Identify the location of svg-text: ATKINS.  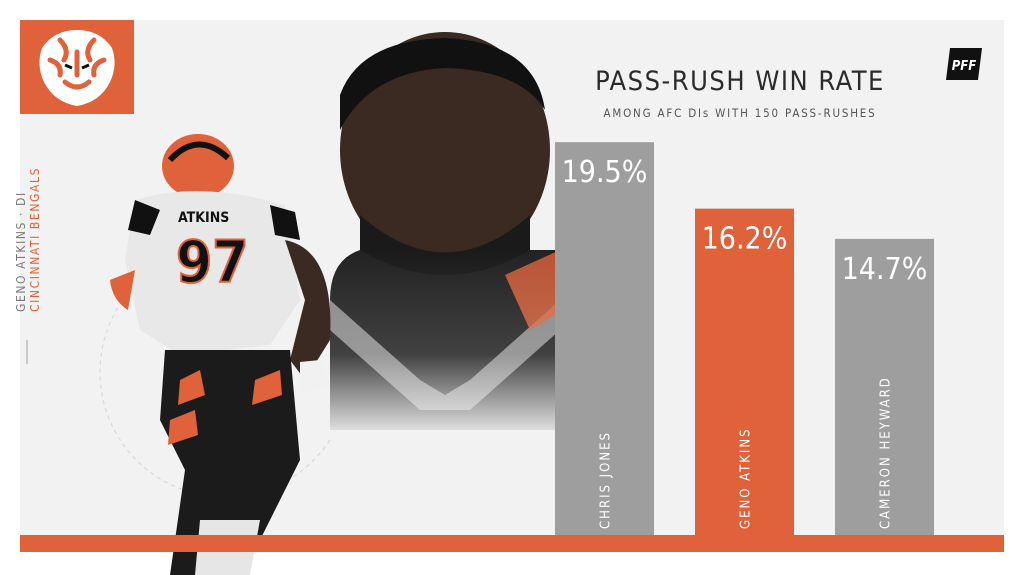
(203, 218).